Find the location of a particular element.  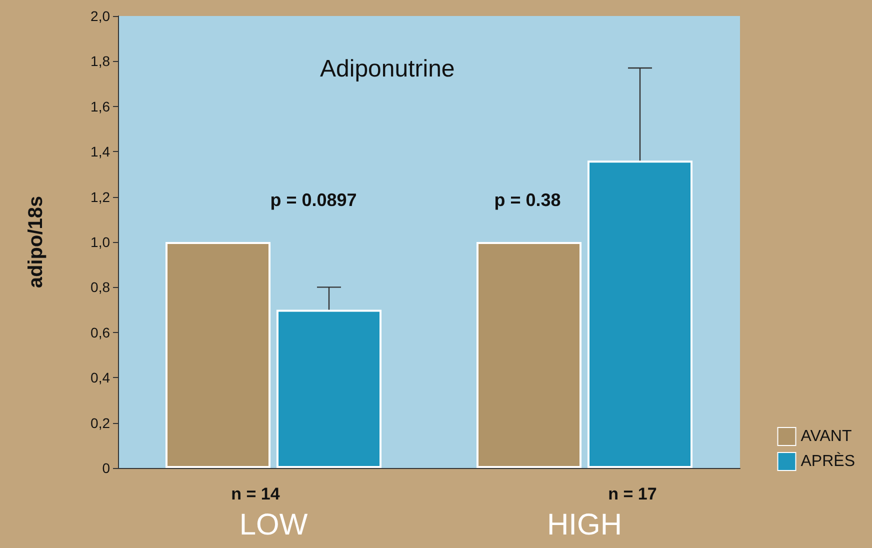

y-tick-label: 0,2 is located at coordinates (100, 422).